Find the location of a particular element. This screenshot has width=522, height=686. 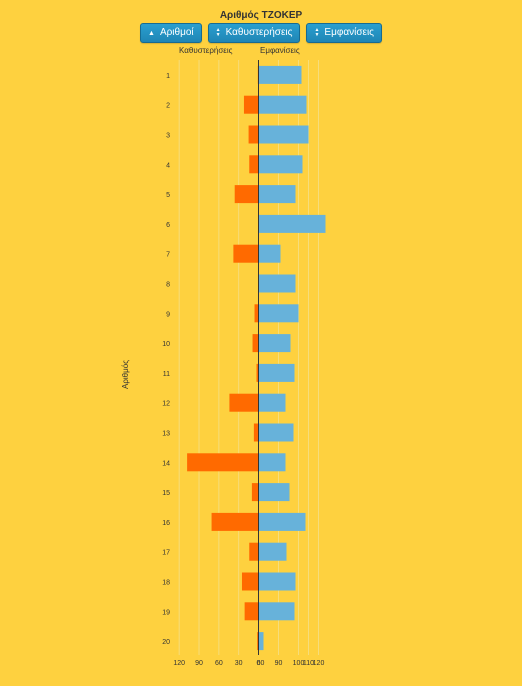

category-label: 20 is located at coordinates (166, 642).